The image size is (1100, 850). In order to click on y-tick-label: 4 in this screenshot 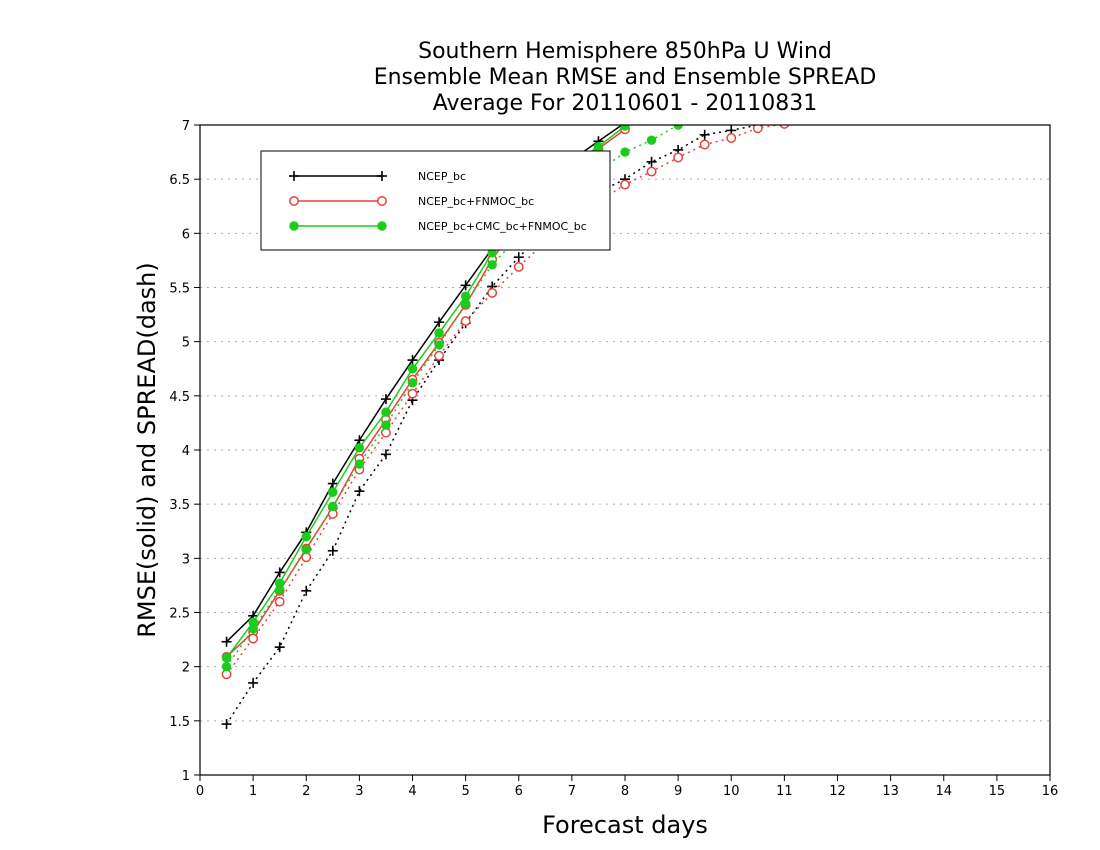, I will do `click(186, 451)`.